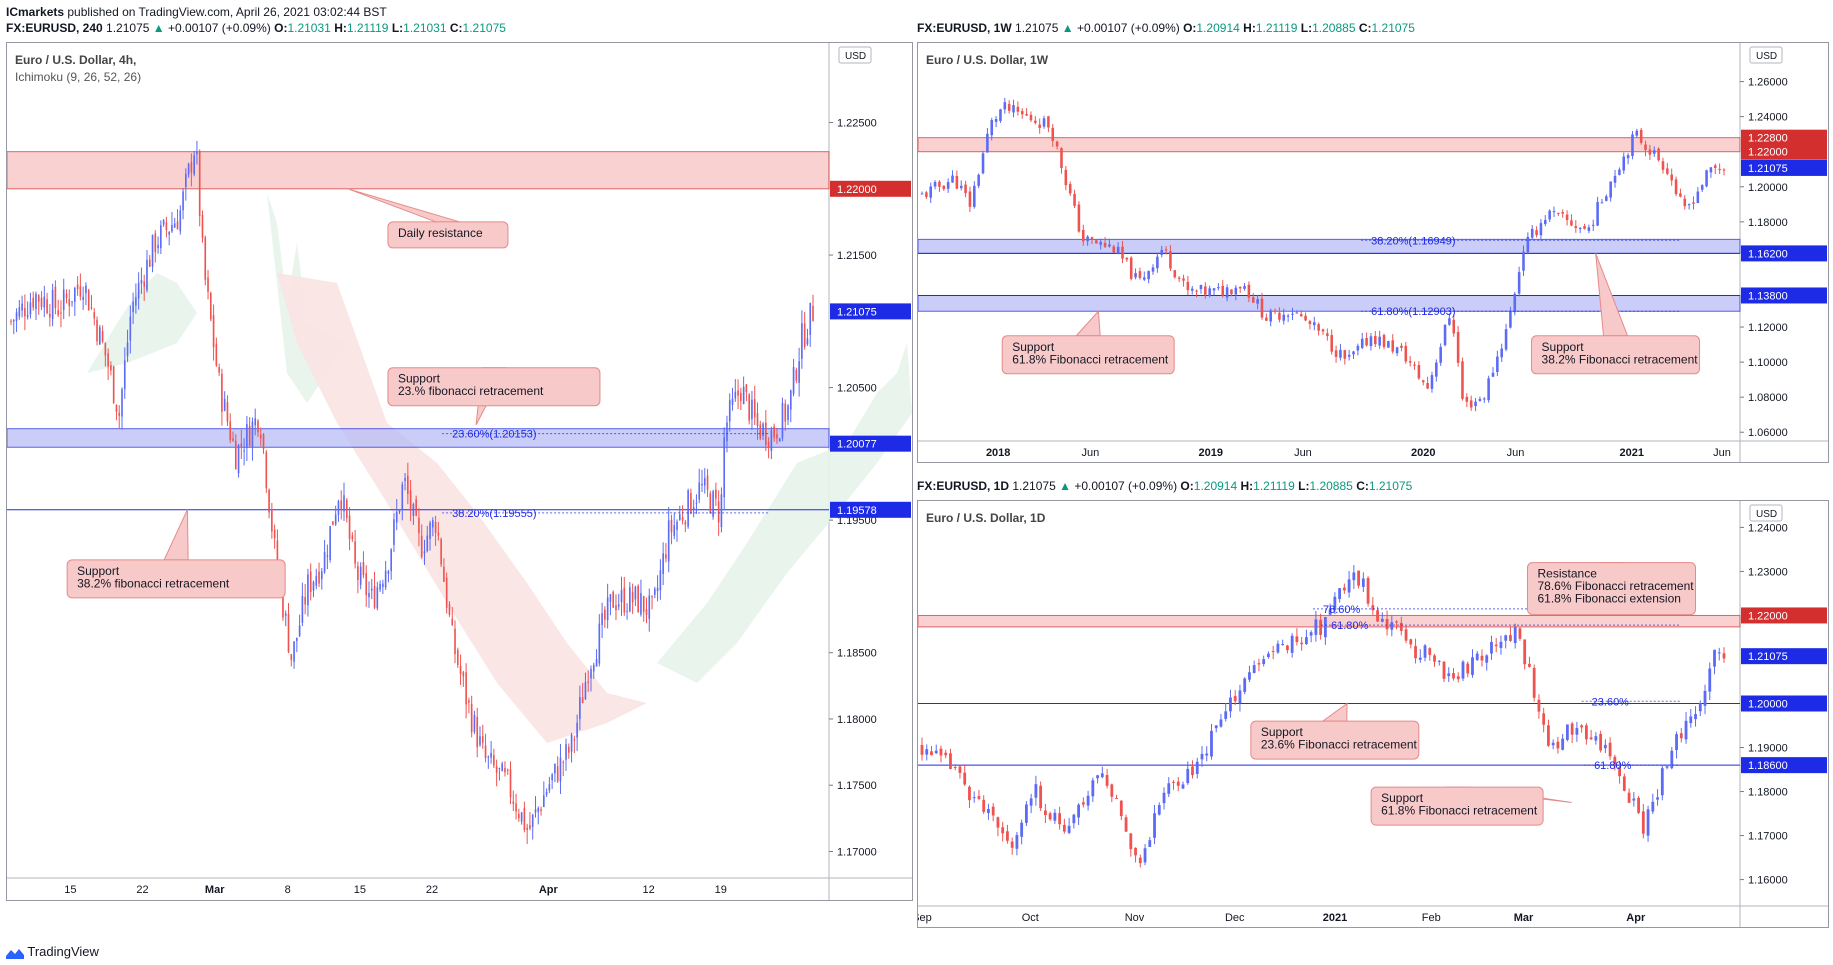 Image resolution: width=1833 pixels, height=965 pixels. What do you see at coordinates (1126, 486) in the screenshot?
I see `change-1d: +0.00107 (+0.09%)` at bounding box center [1126, 486].